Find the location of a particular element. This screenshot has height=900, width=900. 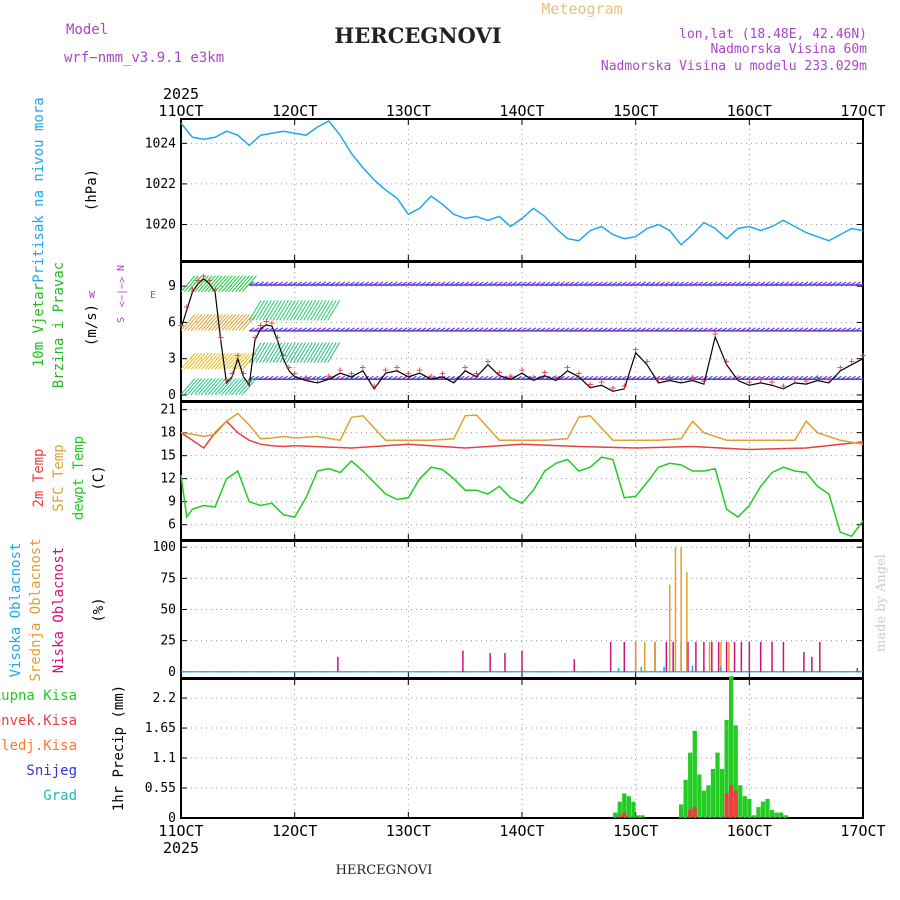

legend-conv-precip: Konvek.Kisa is located at coordinates (38, 721).